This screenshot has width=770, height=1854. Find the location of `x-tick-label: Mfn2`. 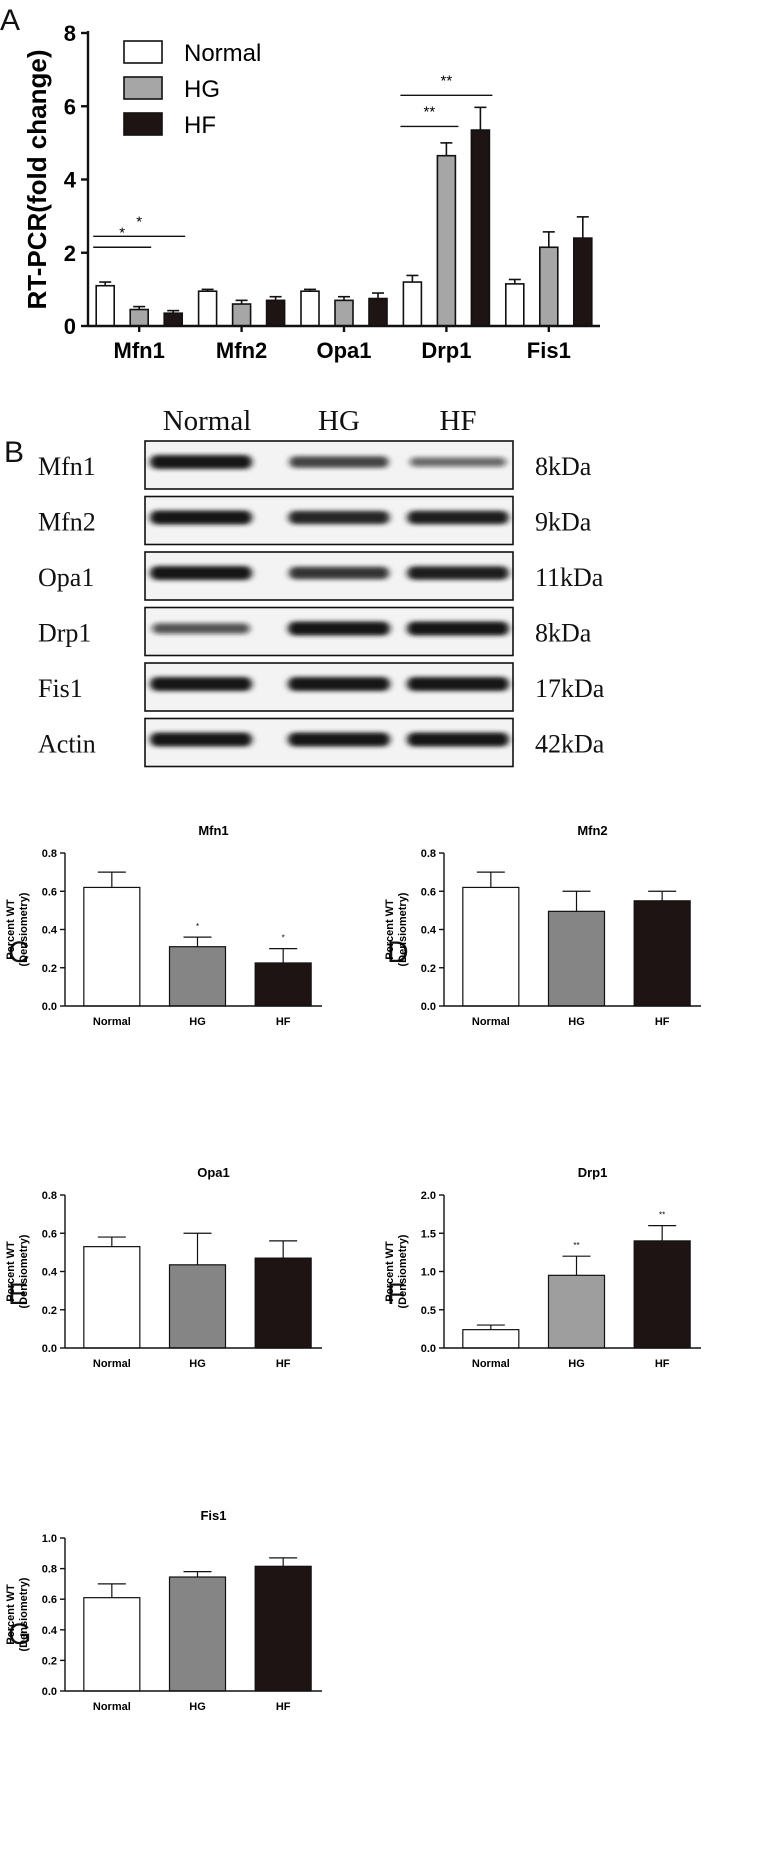

x-tick-label: Mfn2 is located at coordinates (241, 350).